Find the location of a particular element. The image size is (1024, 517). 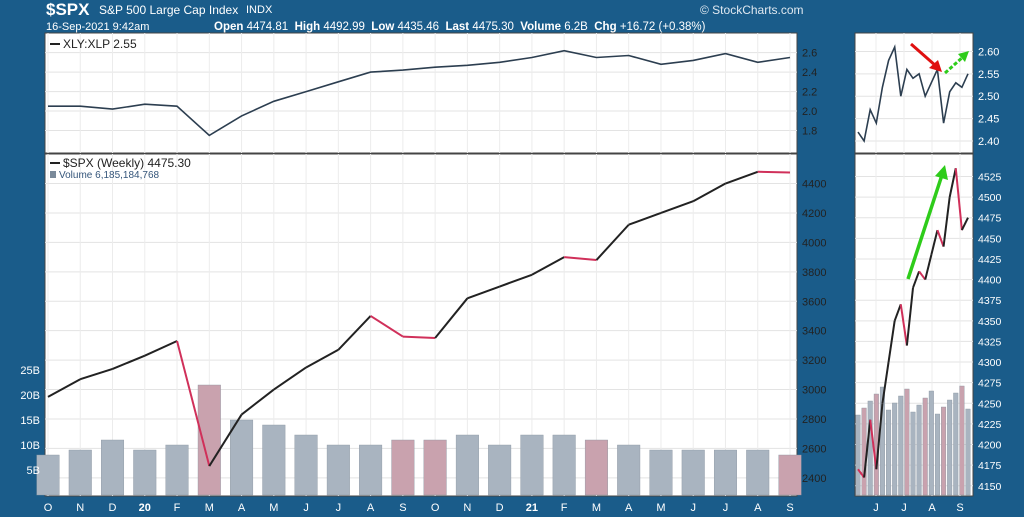

chg-value: +16.72 (+0.38%) is located at coordinates (662, 27).